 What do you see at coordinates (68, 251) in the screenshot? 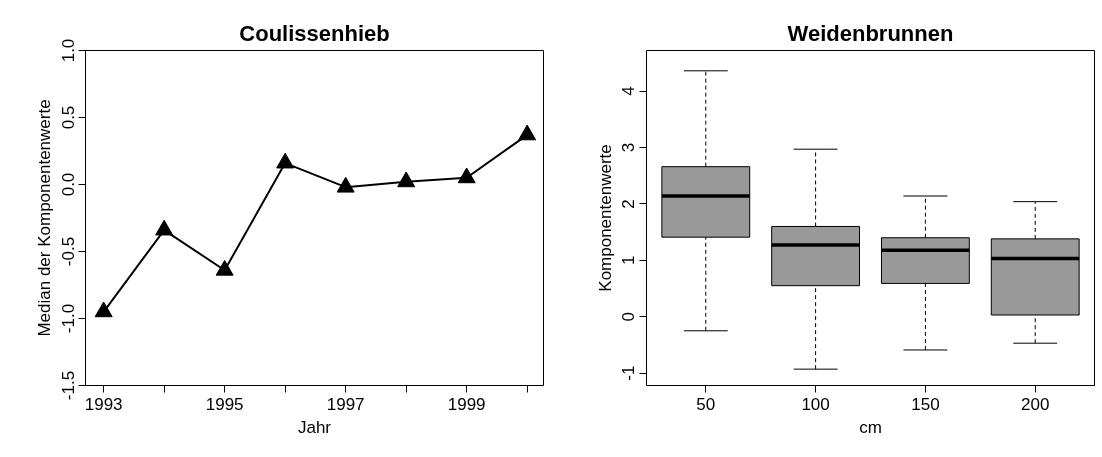
I see `y-tick-label: -0.5` at bounding box center [68, 251].